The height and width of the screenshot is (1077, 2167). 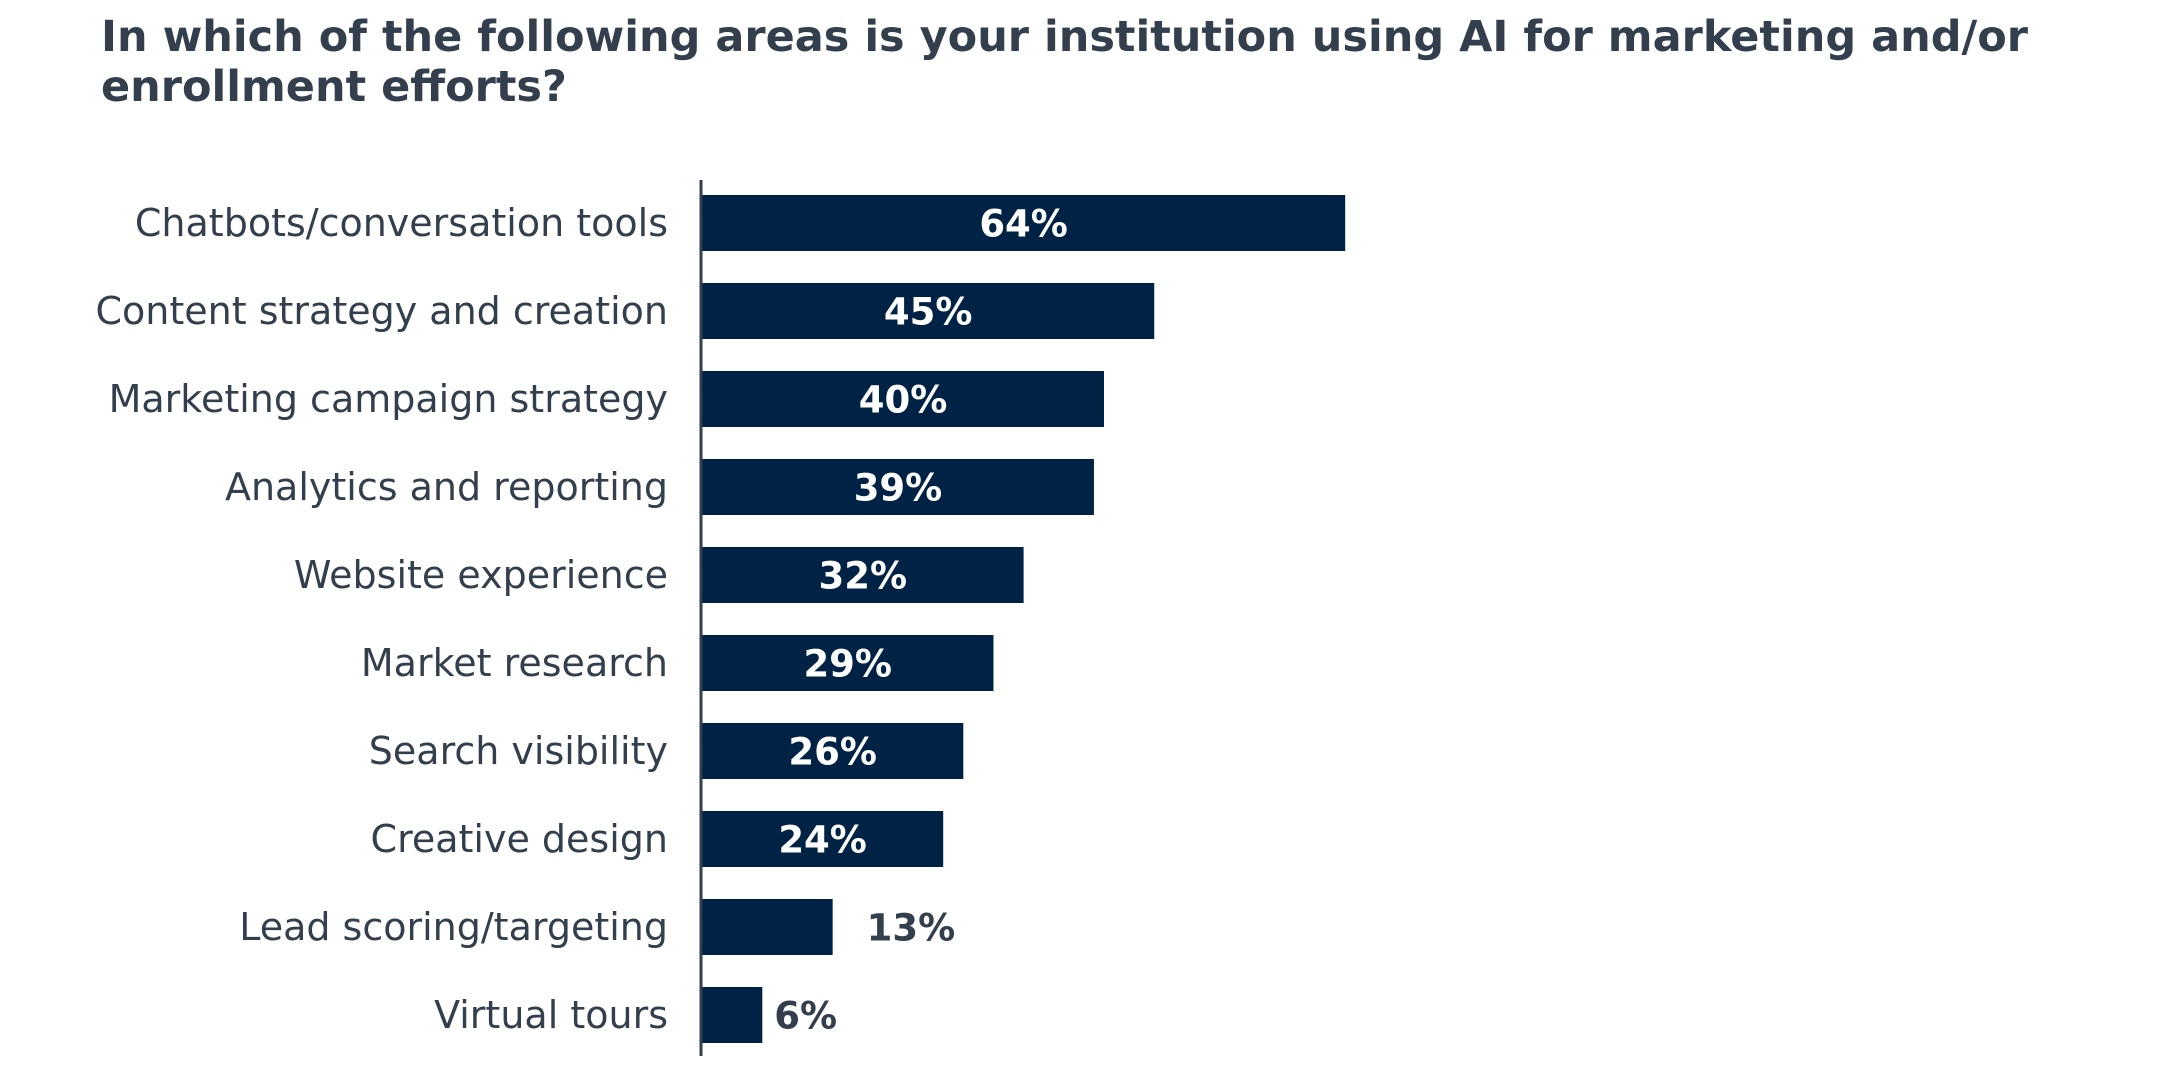 I want to click on value-label-content-strategy-and-creation: 45%, so click(x=928, y=312).